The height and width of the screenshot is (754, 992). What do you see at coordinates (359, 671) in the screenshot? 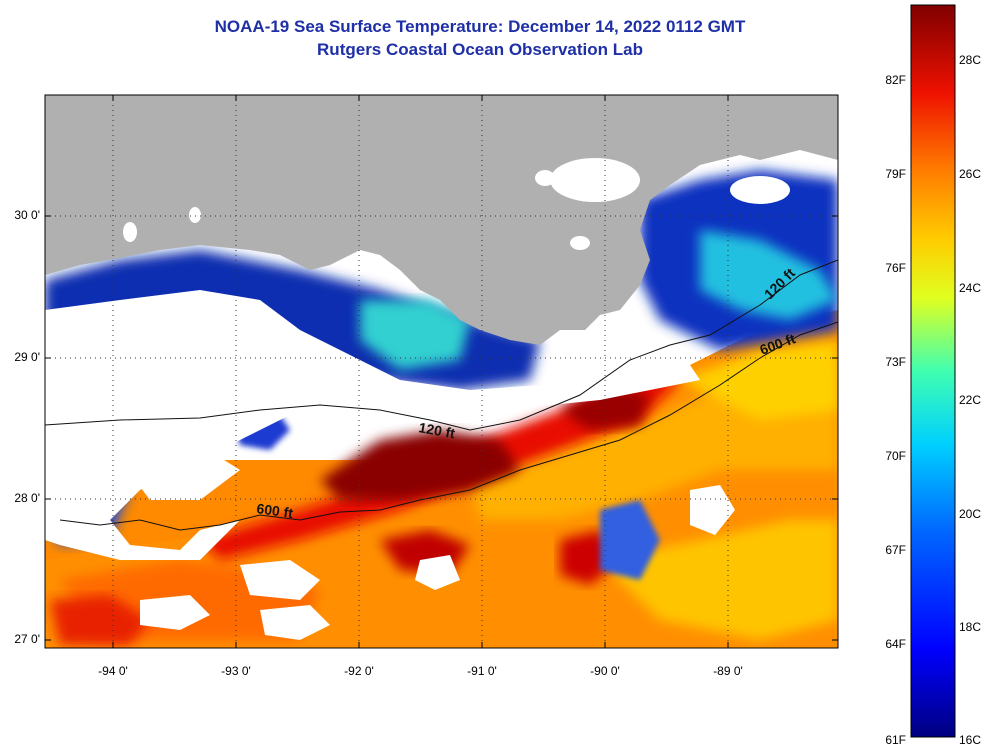
I see `lon-tick-label: -92 0'` at bounding box center [359, 671].